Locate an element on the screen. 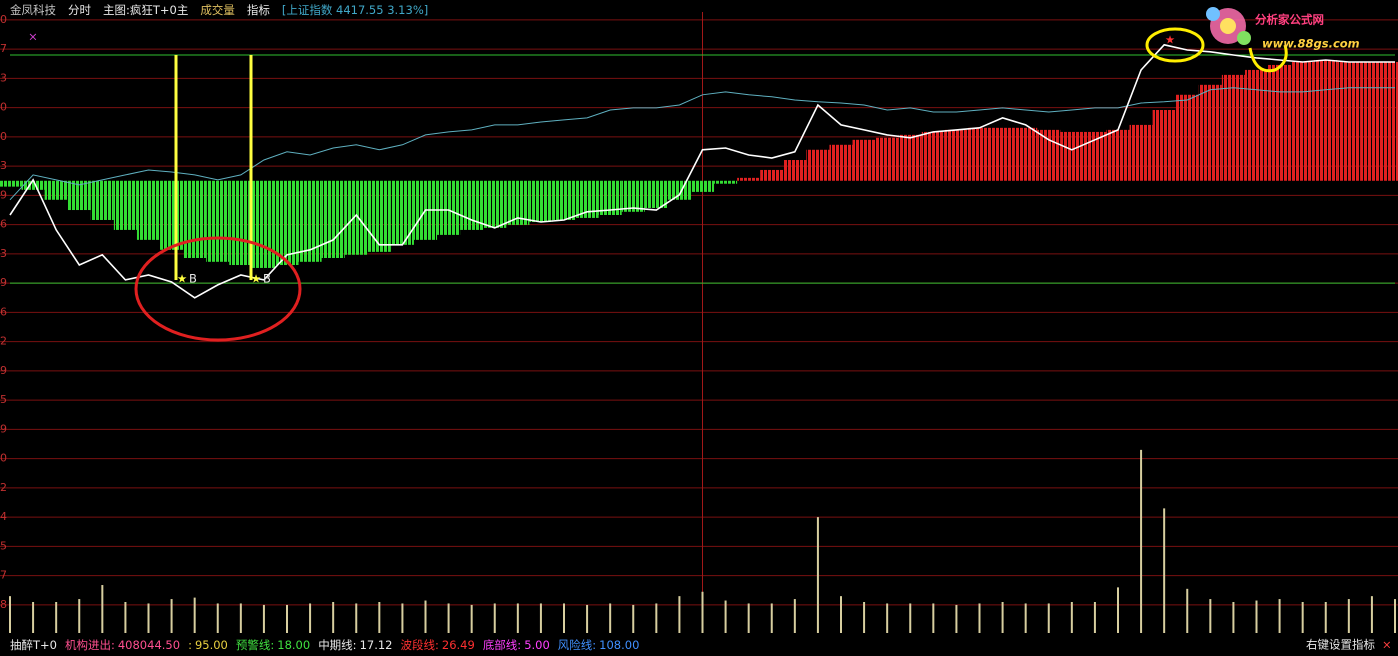  header-item: 指标 is located at coordinates (258, 10).